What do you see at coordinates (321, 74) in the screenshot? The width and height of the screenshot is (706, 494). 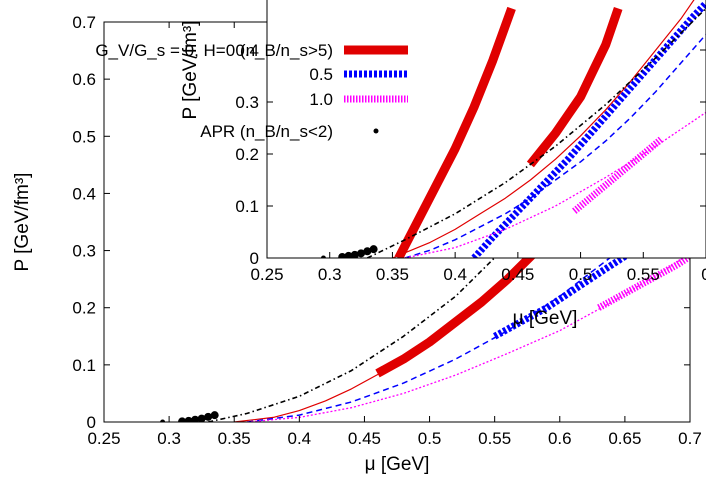 I see `legend-label: 0.5` at bounding box center [321, 74].